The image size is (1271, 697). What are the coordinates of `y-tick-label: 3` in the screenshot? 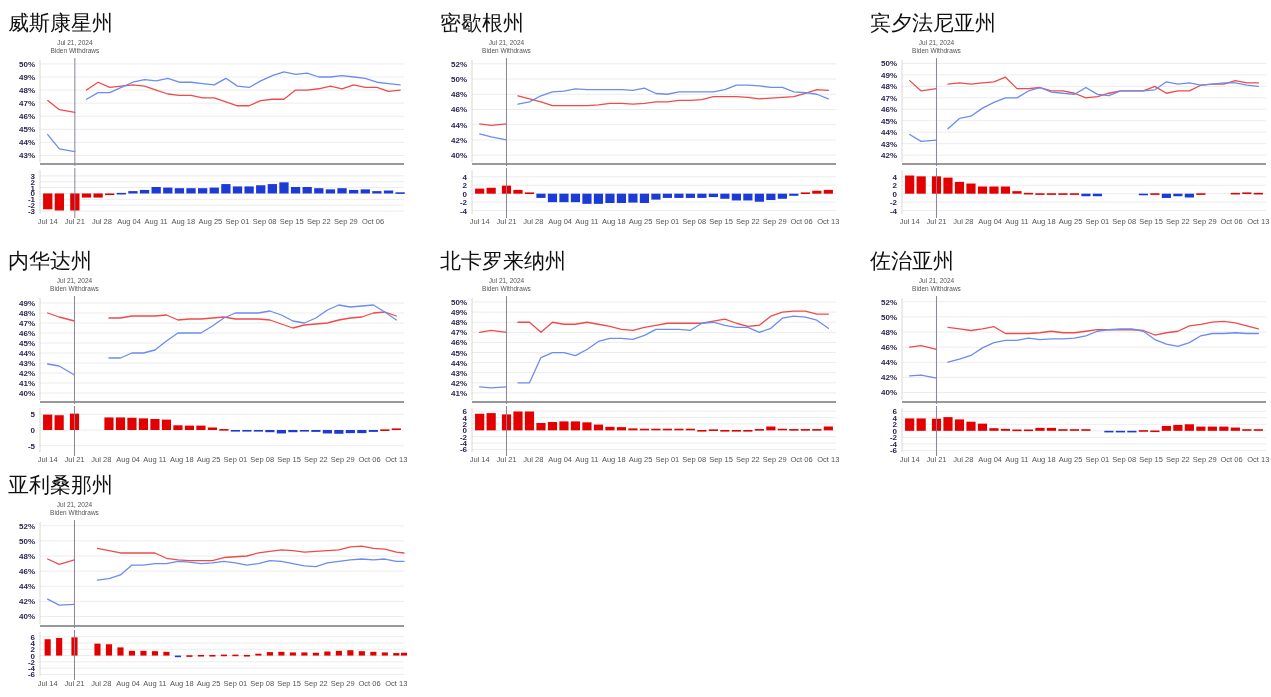 It's located at (33, 176).